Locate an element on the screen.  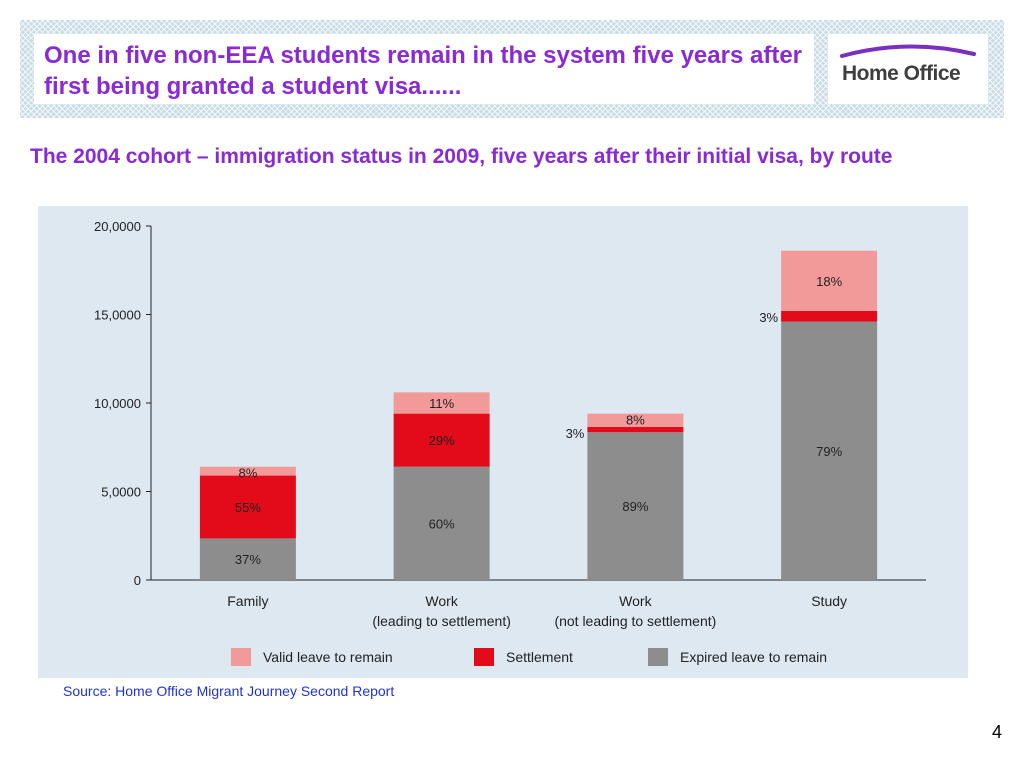
data-label: 60% is located at coordinates (442, 523).